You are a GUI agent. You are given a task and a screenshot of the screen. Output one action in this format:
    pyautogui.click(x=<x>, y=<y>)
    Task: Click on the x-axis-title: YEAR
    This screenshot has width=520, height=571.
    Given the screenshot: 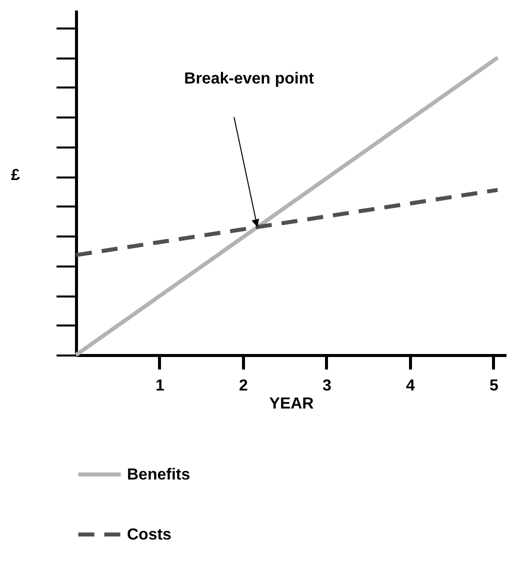 What is the action you would take?
    pyautogui.click(x=291, y=404)
    